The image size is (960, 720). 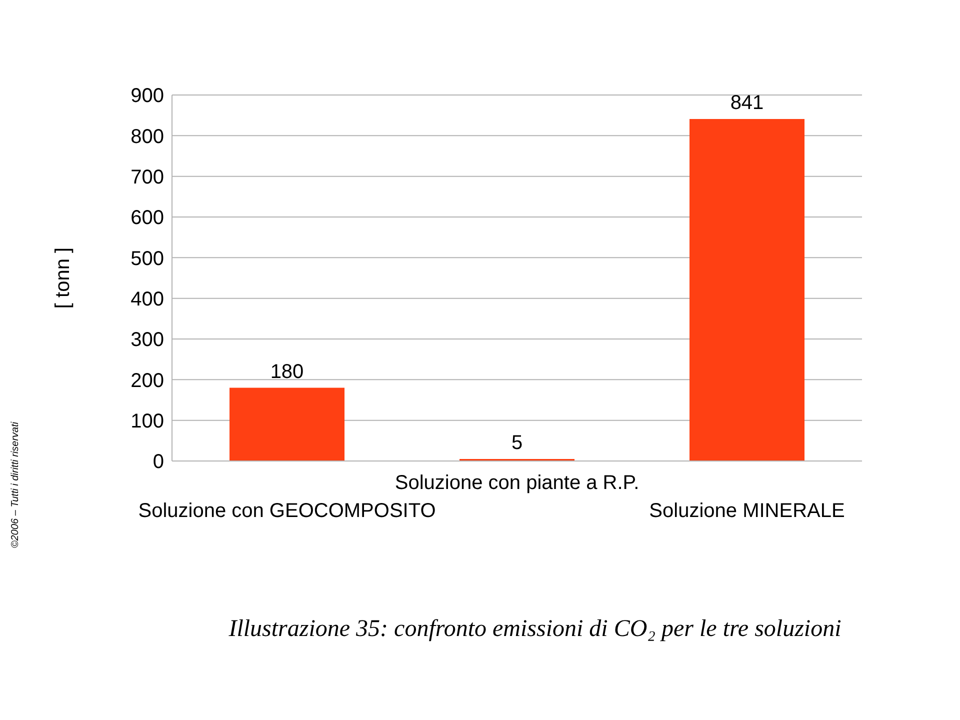 What do you see at coordinates (517, 443) in the screenshot?
I see `data-label: 5` at bounding box center [517, 443].